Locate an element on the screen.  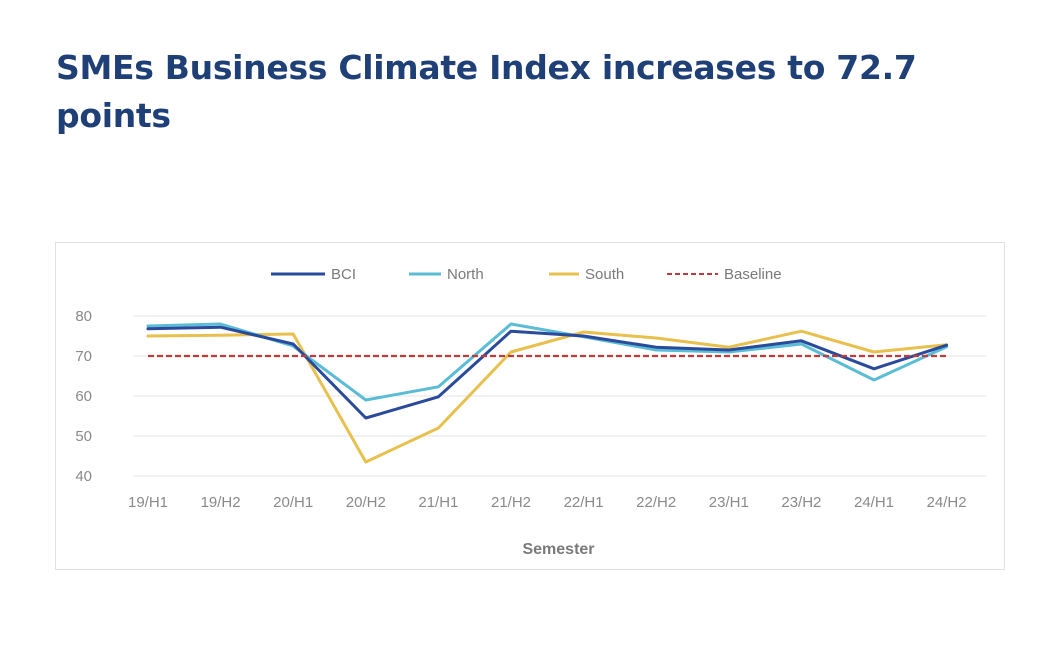
x-tick-label: 23/H1 is located at coordinates (729, 502).